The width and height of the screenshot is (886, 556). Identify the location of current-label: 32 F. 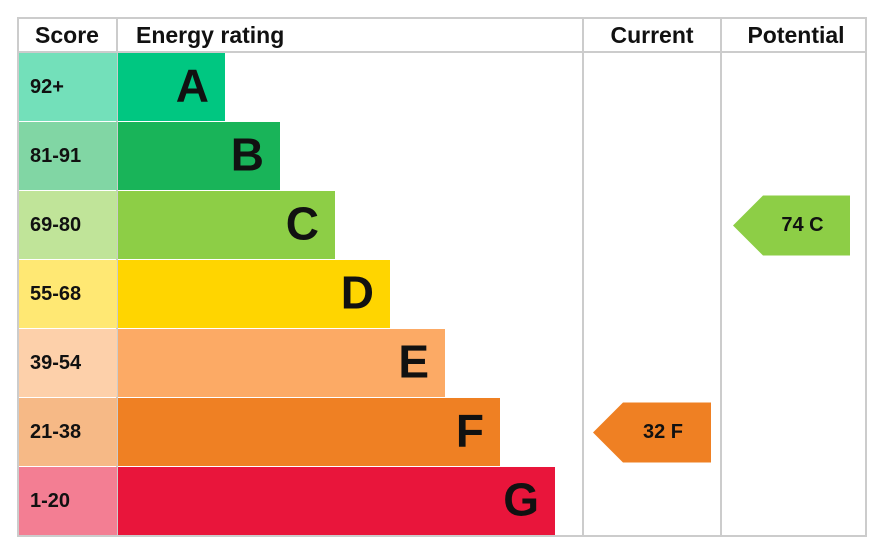
(663, 432).